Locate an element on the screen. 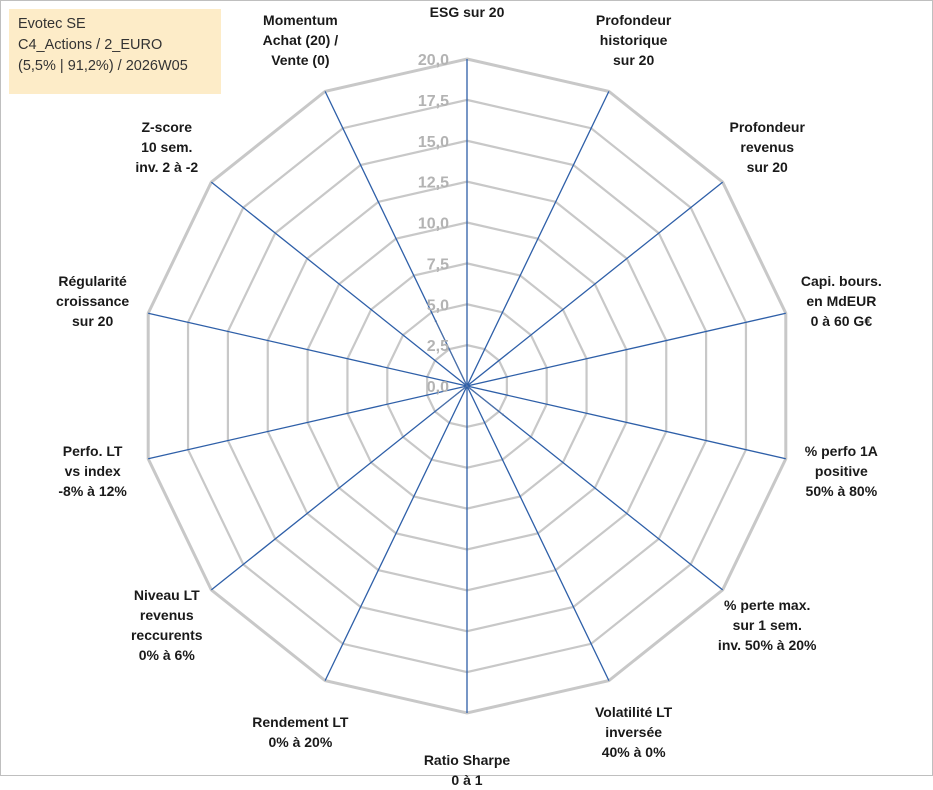 Image resolution: width=933 pixels, height=790 pixels. axis-label-13: Z-score 10 sem. inv. 2 à -2 is located at coordinates (166, 147).